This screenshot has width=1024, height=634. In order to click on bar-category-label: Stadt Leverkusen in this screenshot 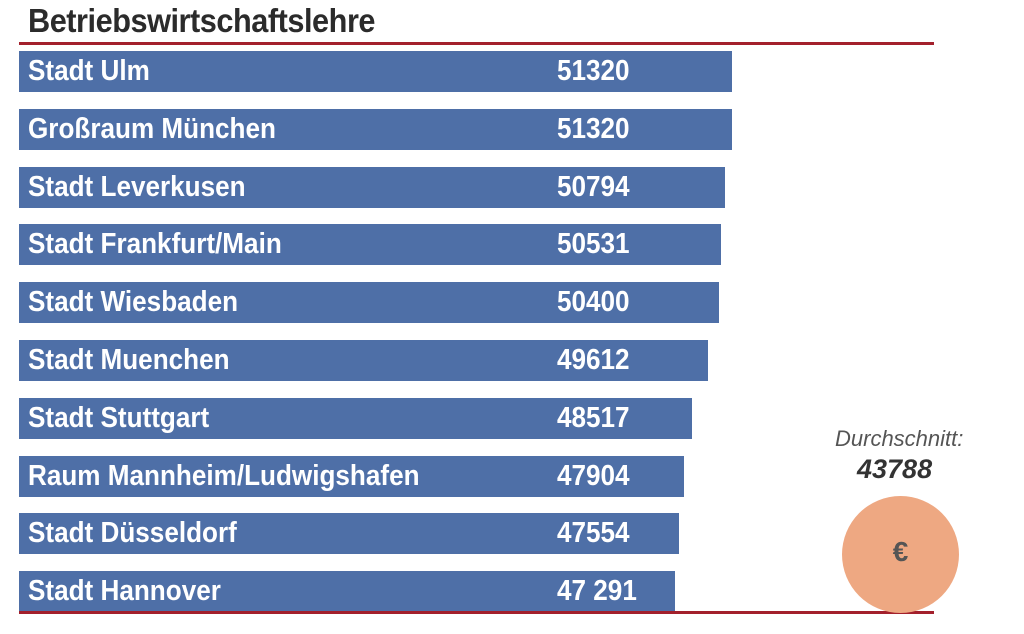, I will do `click(137, 187)`.